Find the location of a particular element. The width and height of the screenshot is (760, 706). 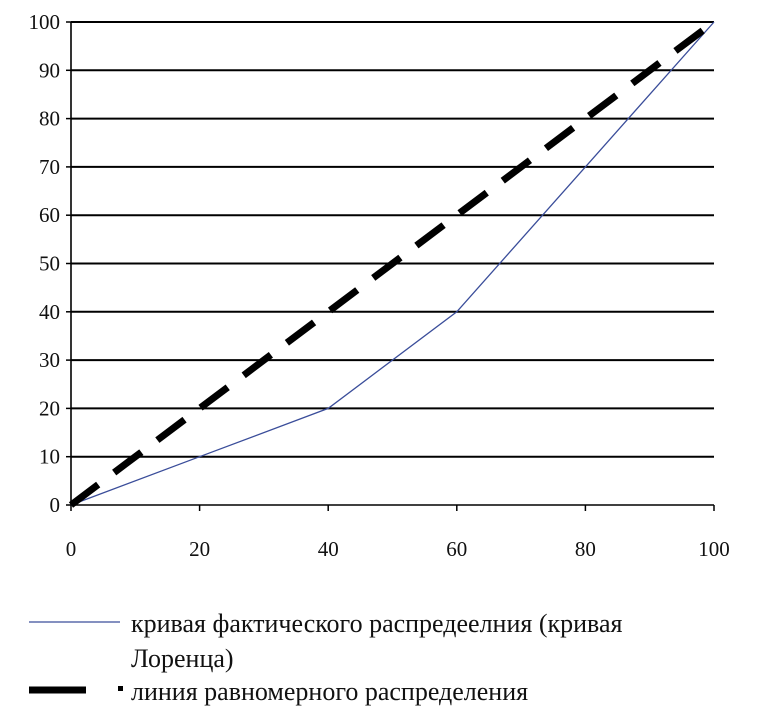

y-tick-label-60: 60 is located at coordinates (49, 215).